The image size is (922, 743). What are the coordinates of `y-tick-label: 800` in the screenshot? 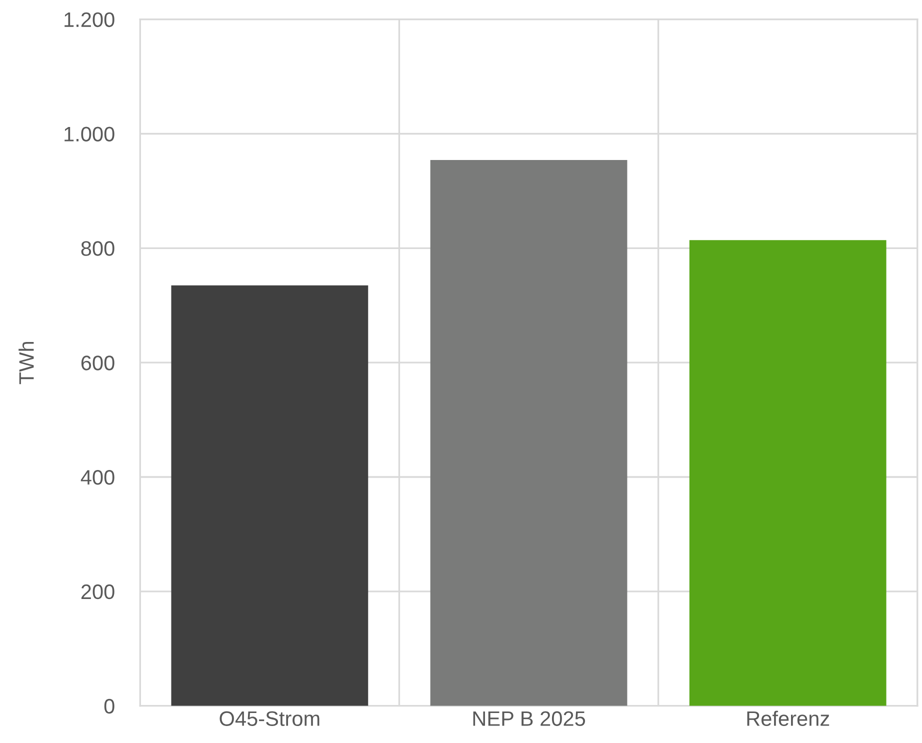 It's located at (97, 248).